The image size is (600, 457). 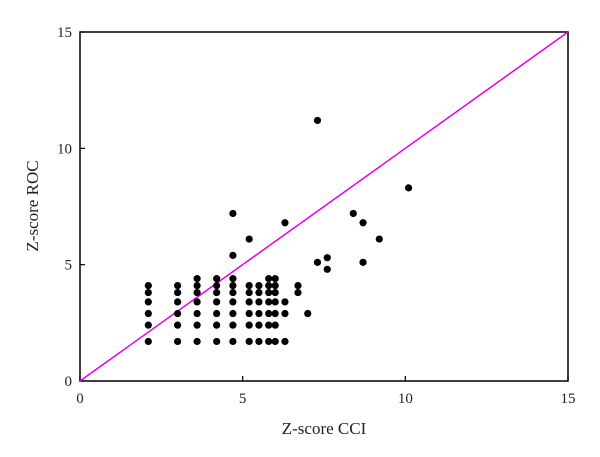 What do you see at coordinates (568, 399) in the screenshot?
I see `x-tick-label: 15` at bounding box center [568, 399].